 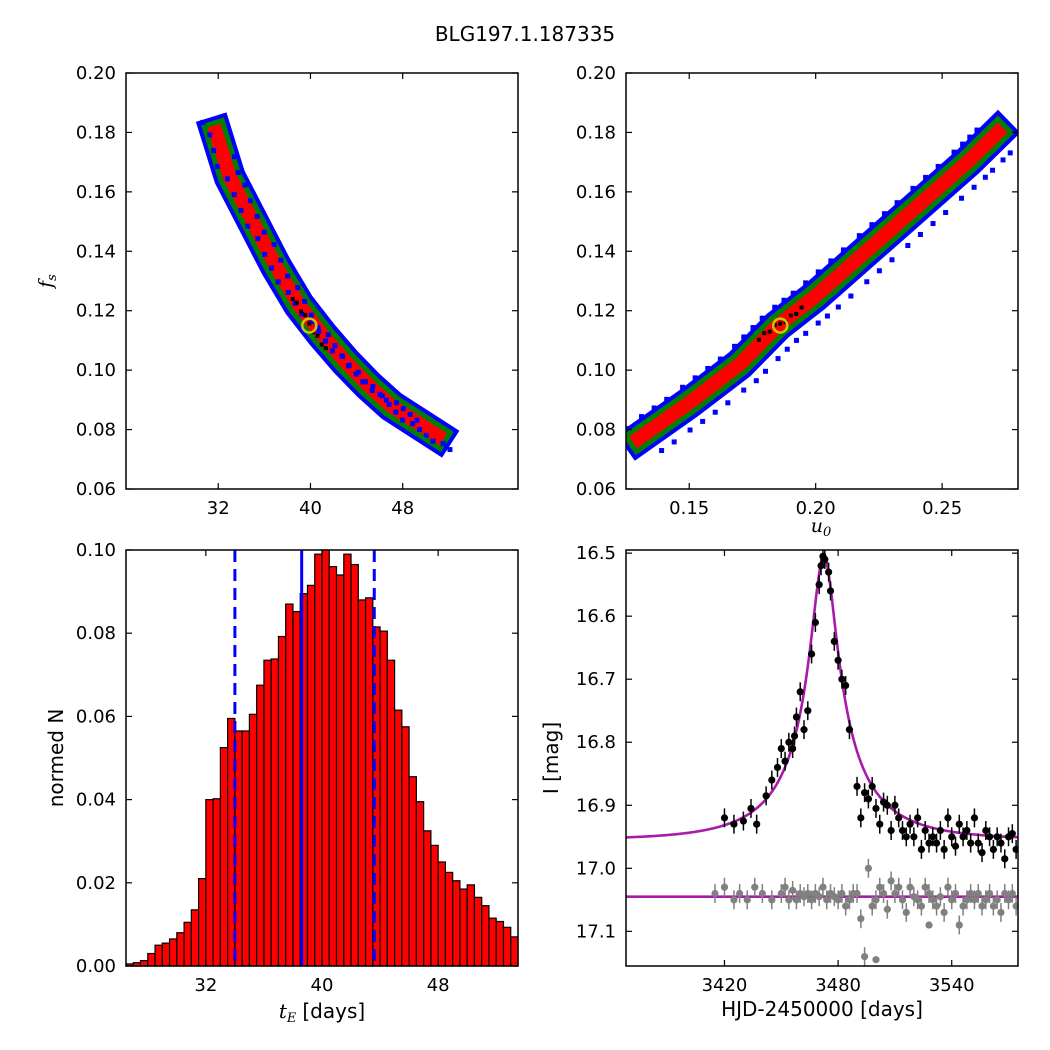 I want to click on axes-frame, so click(x=322, y=281).